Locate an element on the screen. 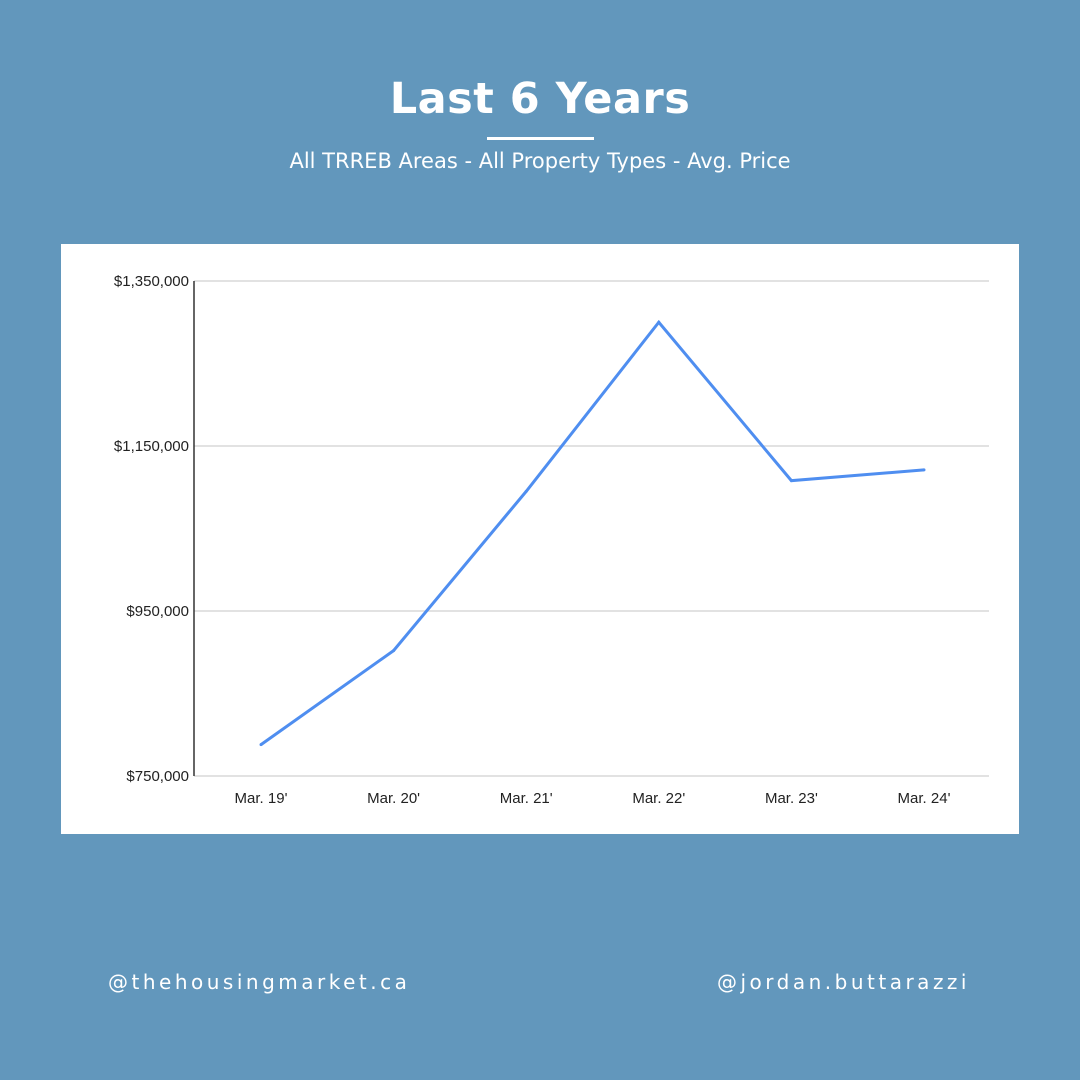 This screenshot has height=1080, width=1080. x-tick-label: Mar. 23' is located at coordinates (791, 798).